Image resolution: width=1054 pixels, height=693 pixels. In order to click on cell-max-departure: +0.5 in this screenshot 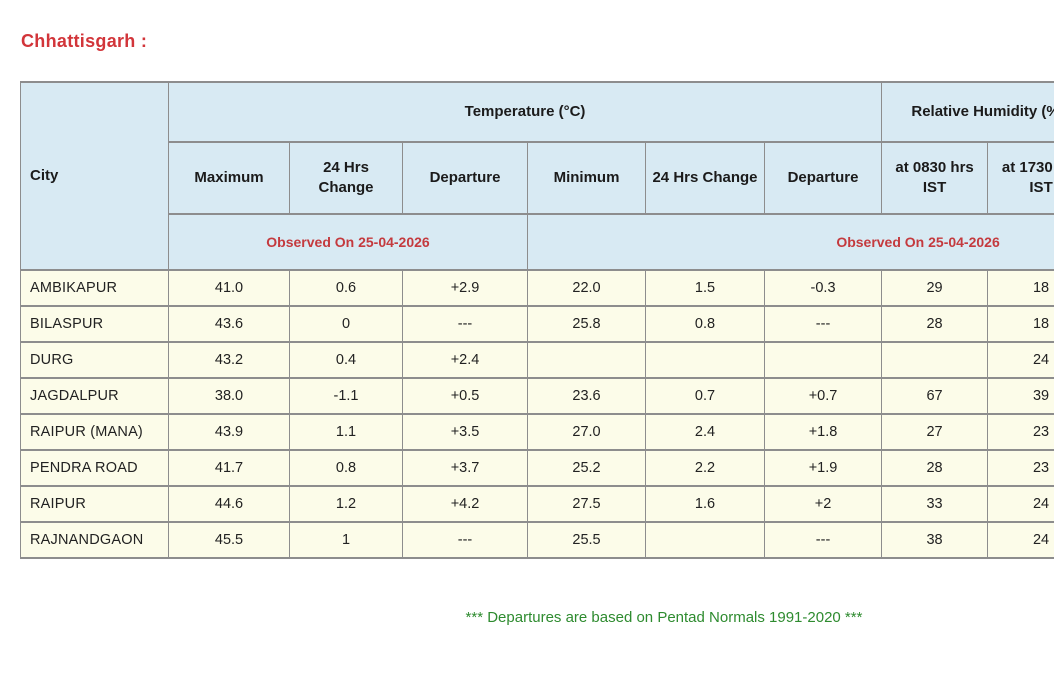, I will do `click(465, 396)`.